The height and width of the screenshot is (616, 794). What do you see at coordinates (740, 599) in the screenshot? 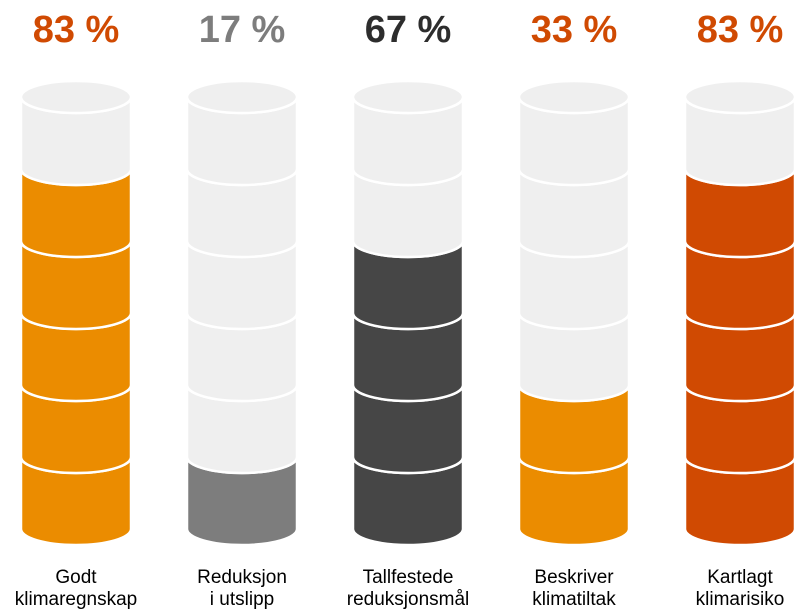
I see `category-label: klimarisiko` at bounding box center [740, 599].